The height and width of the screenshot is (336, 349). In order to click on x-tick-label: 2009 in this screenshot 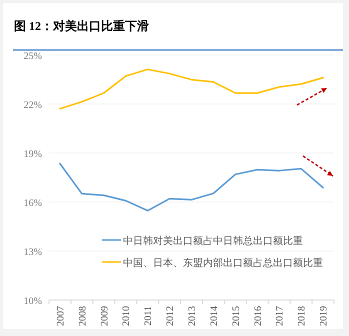, I will do `click(104, 316)`.